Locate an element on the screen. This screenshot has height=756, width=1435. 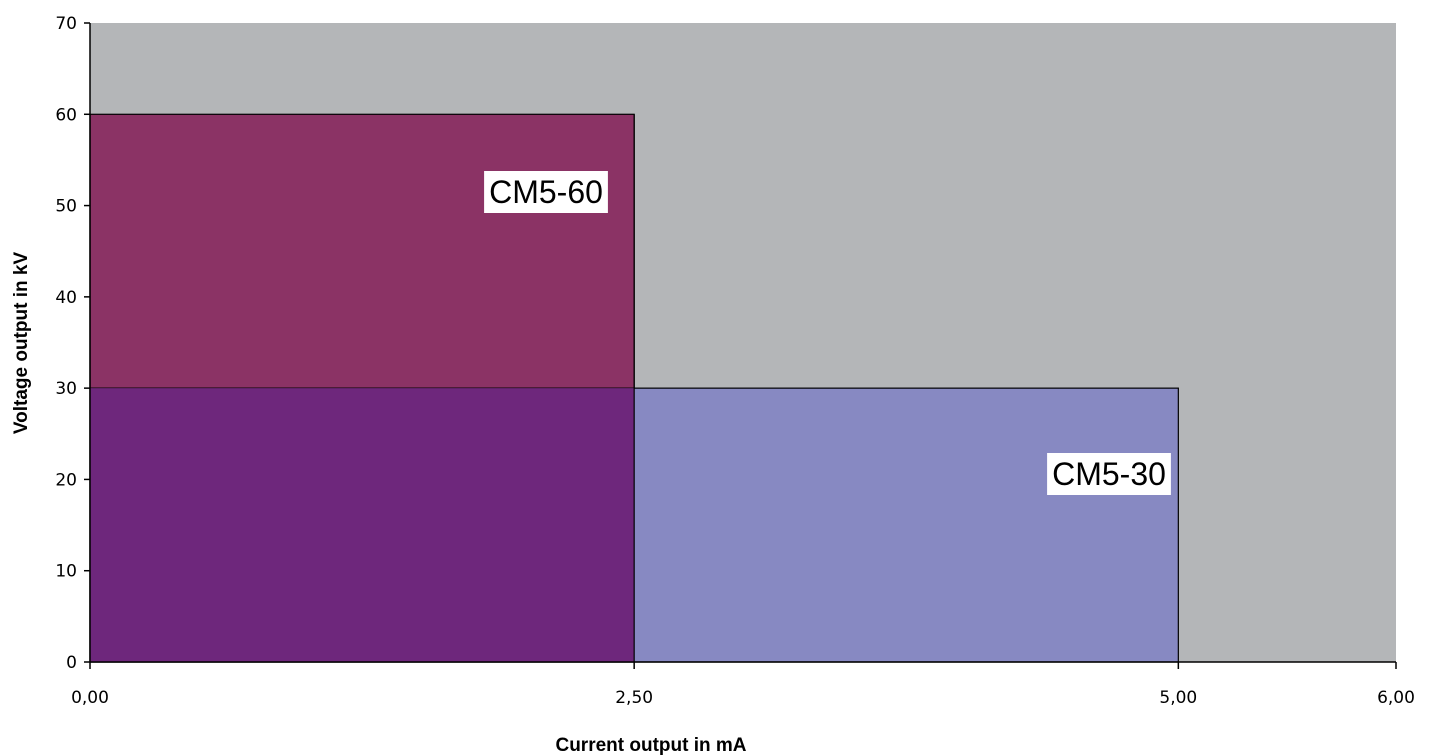
x-axis-title: Current output in mA is located at coordinates (650, 745).